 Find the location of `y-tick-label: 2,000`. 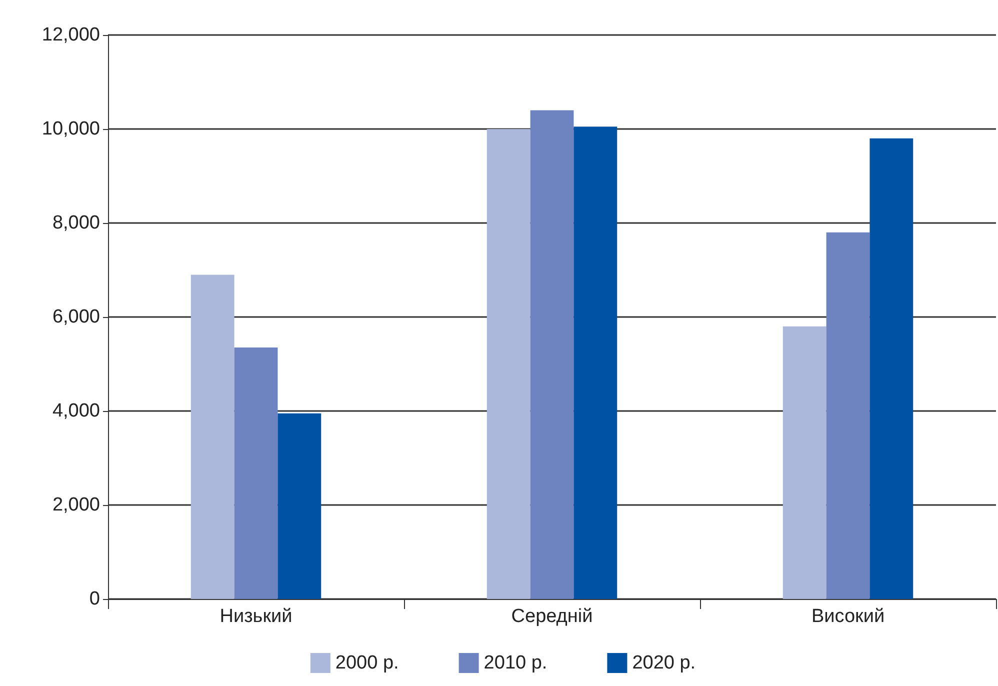

y-tick-label: 2,000 is located at coordinates (76, 505).